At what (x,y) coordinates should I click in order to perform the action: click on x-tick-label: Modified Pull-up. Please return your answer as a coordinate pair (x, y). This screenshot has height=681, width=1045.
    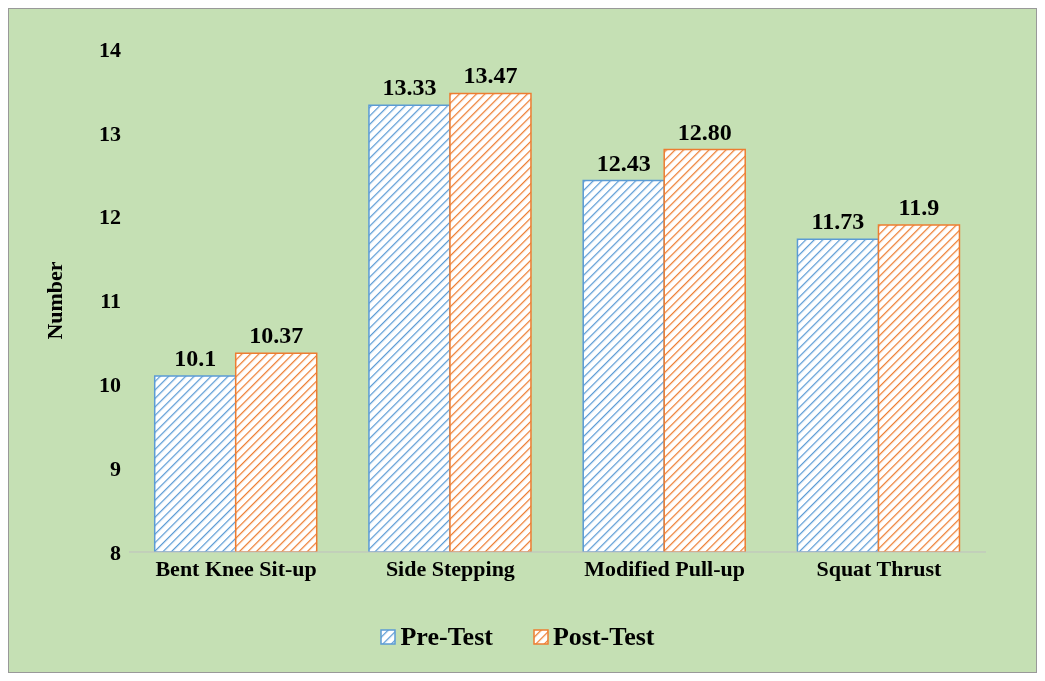
    Looking at the image, I should click on (664, 568).